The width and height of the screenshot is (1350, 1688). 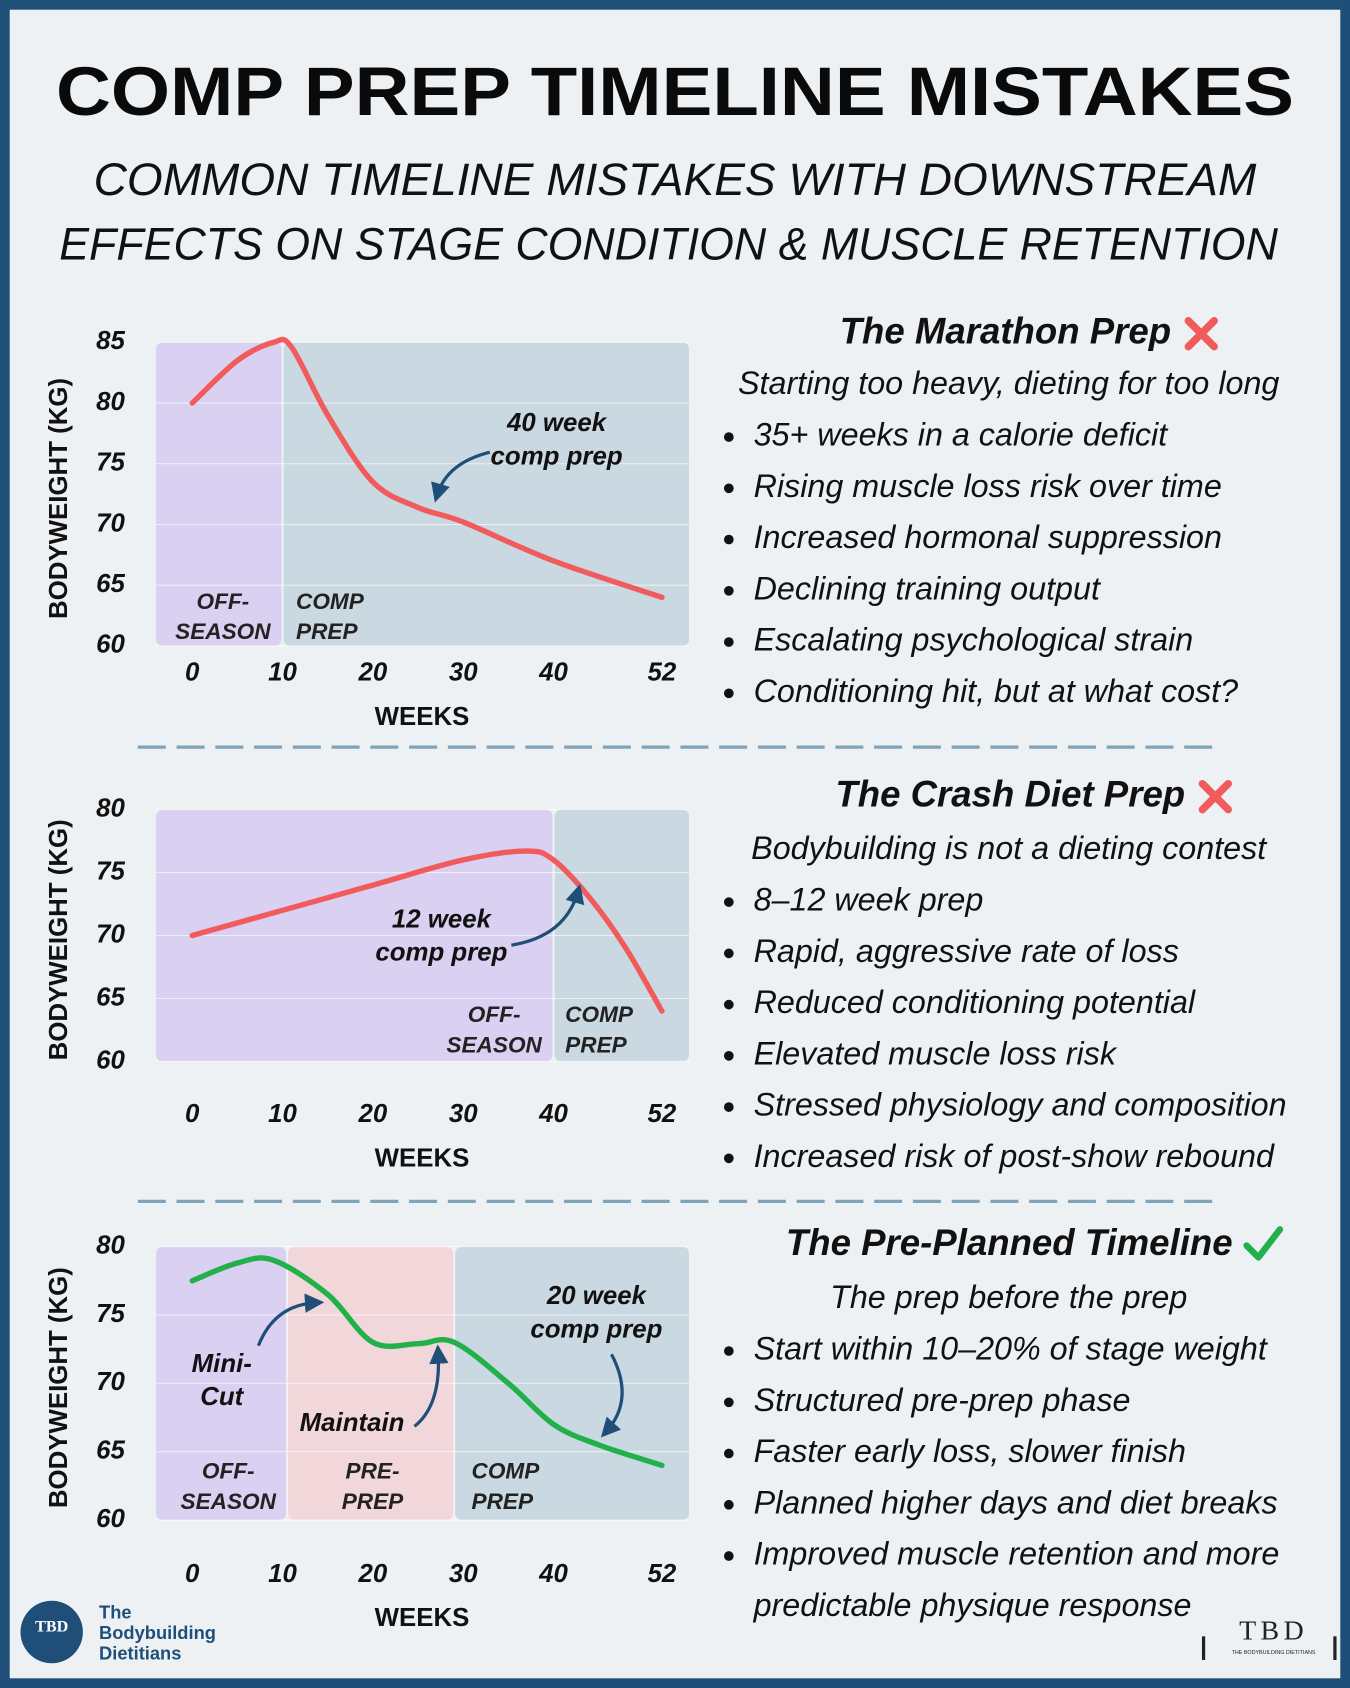 I want to click on annotation: 40 week, so click(x=557, y=423).